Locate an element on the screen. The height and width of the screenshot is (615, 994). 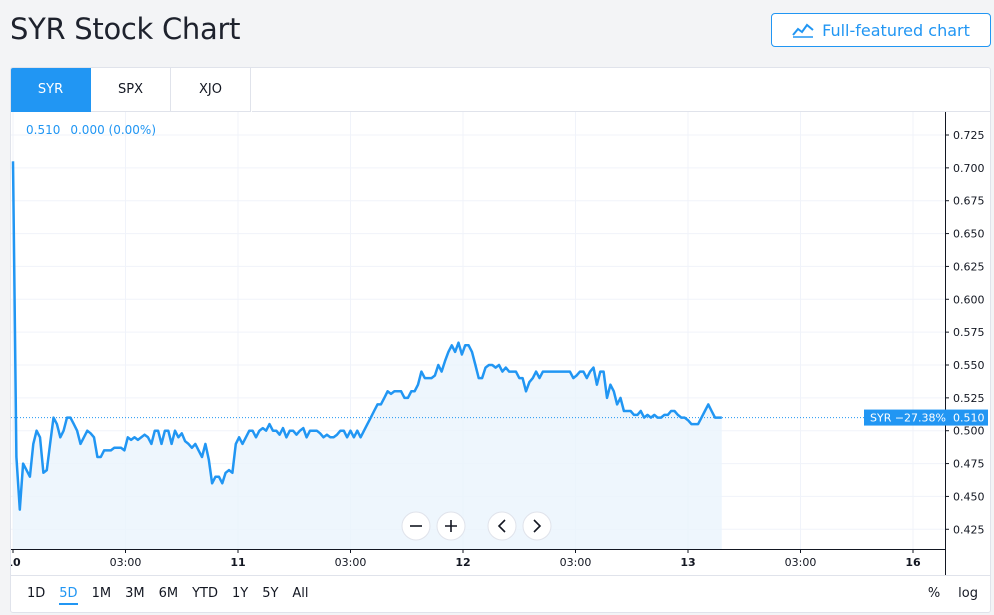
x-tick-label: 12 is located at coordinates (462, 562).